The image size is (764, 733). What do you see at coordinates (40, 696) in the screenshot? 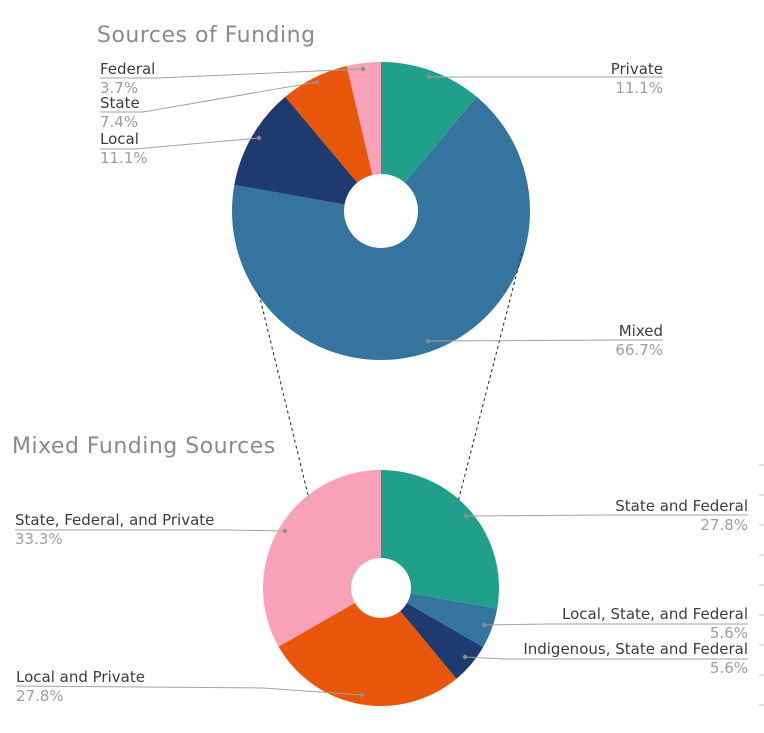
I see `callout-local-and-private-percent: 27.8%` at bounding box center [40, 696].